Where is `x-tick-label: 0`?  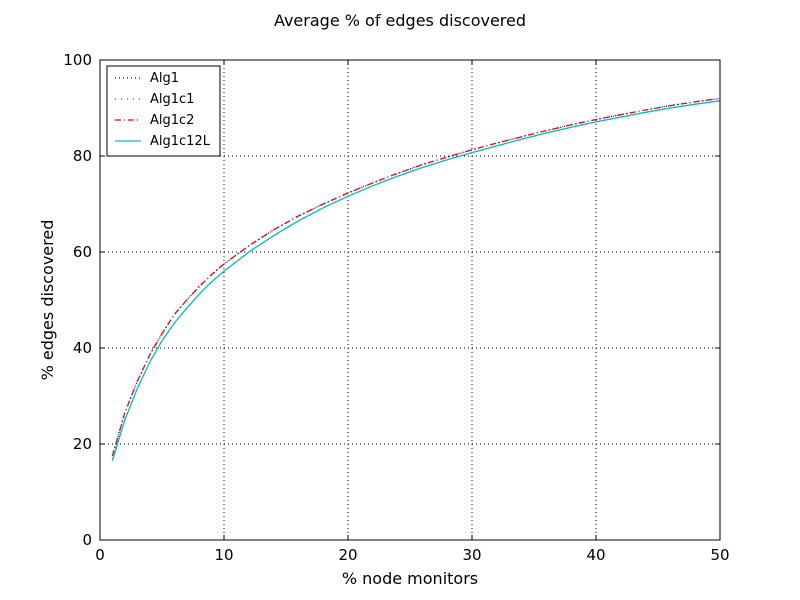
x-tick-label: 0 is located at coordinates (100, 555).